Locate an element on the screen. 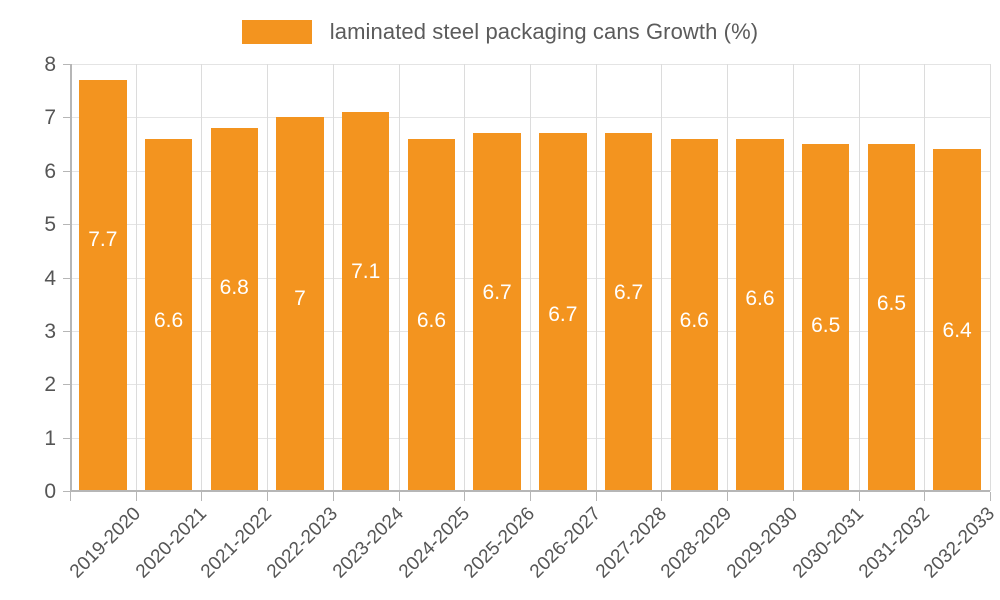 The height and width of the screenshot is (600, 1000). x-axis-tick-label: 2028-2029 is located at coordinates (697, 543).